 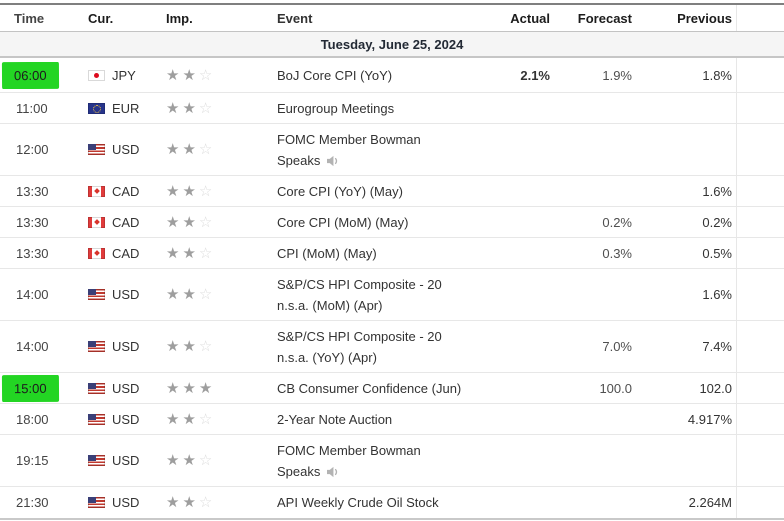 I want to click on column-header-event: Event, so click(x=295, y=18).